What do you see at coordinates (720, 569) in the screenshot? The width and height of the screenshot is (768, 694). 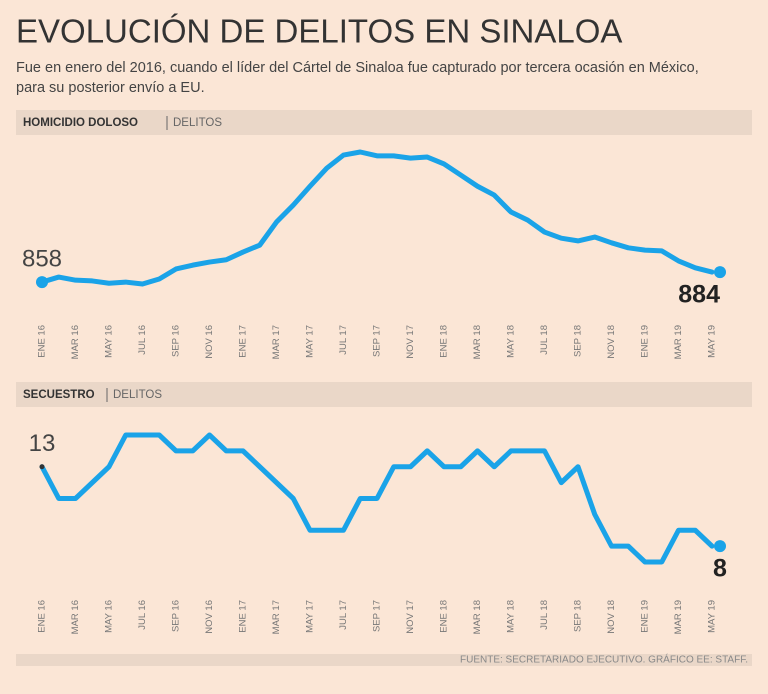 I see `end-label: 8` at bounding box center [720, 569].